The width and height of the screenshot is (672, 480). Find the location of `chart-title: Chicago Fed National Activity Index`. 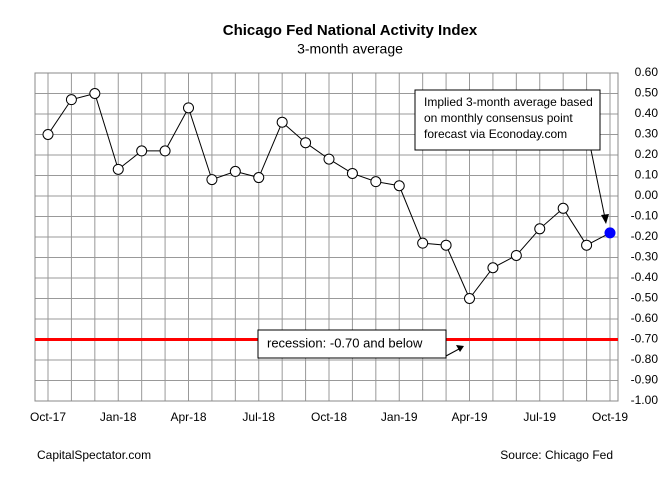

chart-title: Chicago Fed National Activity Index is located at coordinates (350, 30).